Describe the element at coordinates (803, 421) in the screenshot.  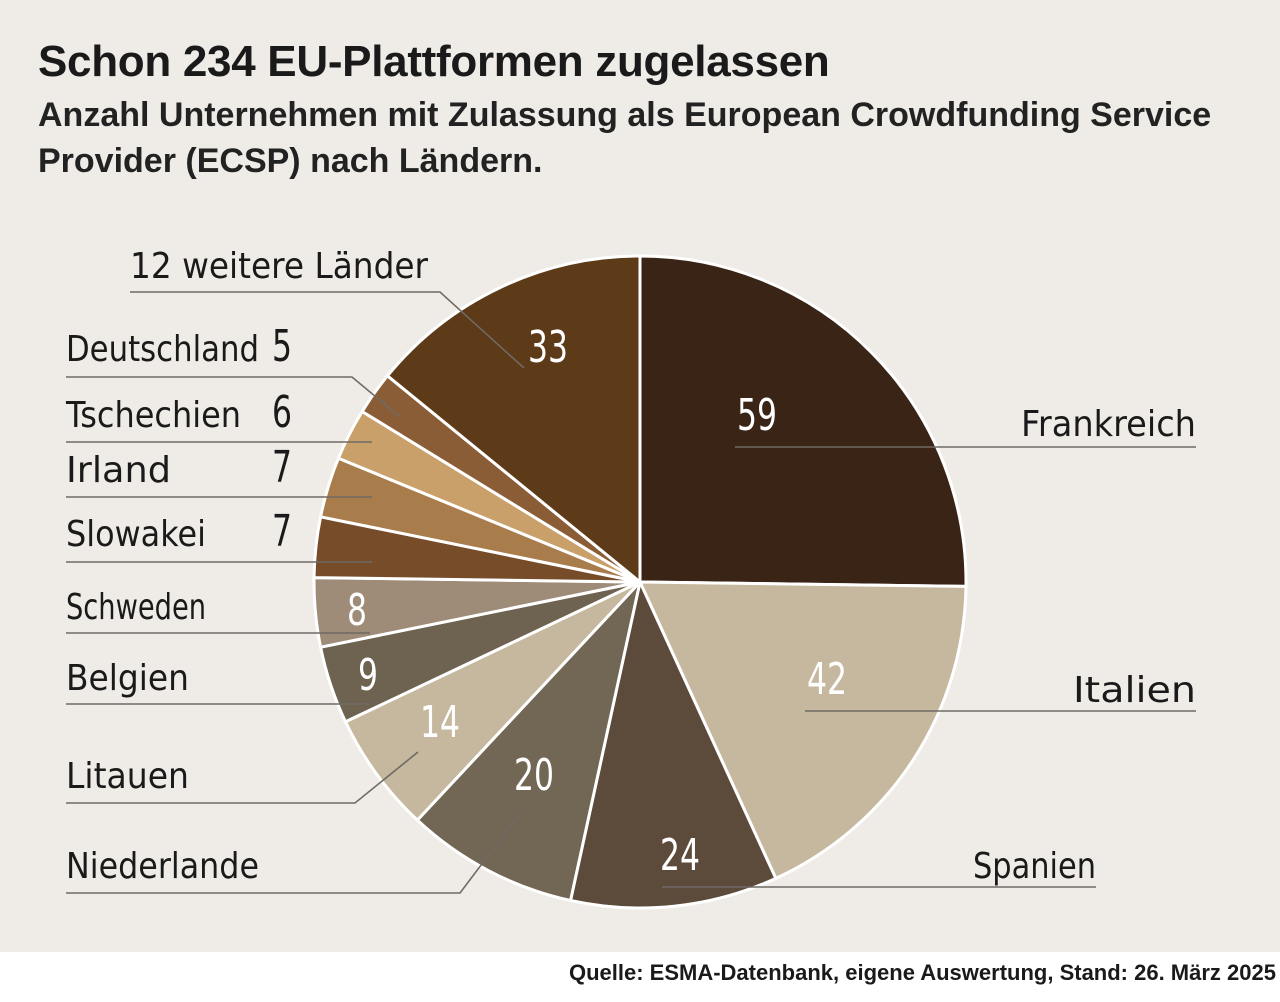
I see `pie-slice-frankreich` at that location.